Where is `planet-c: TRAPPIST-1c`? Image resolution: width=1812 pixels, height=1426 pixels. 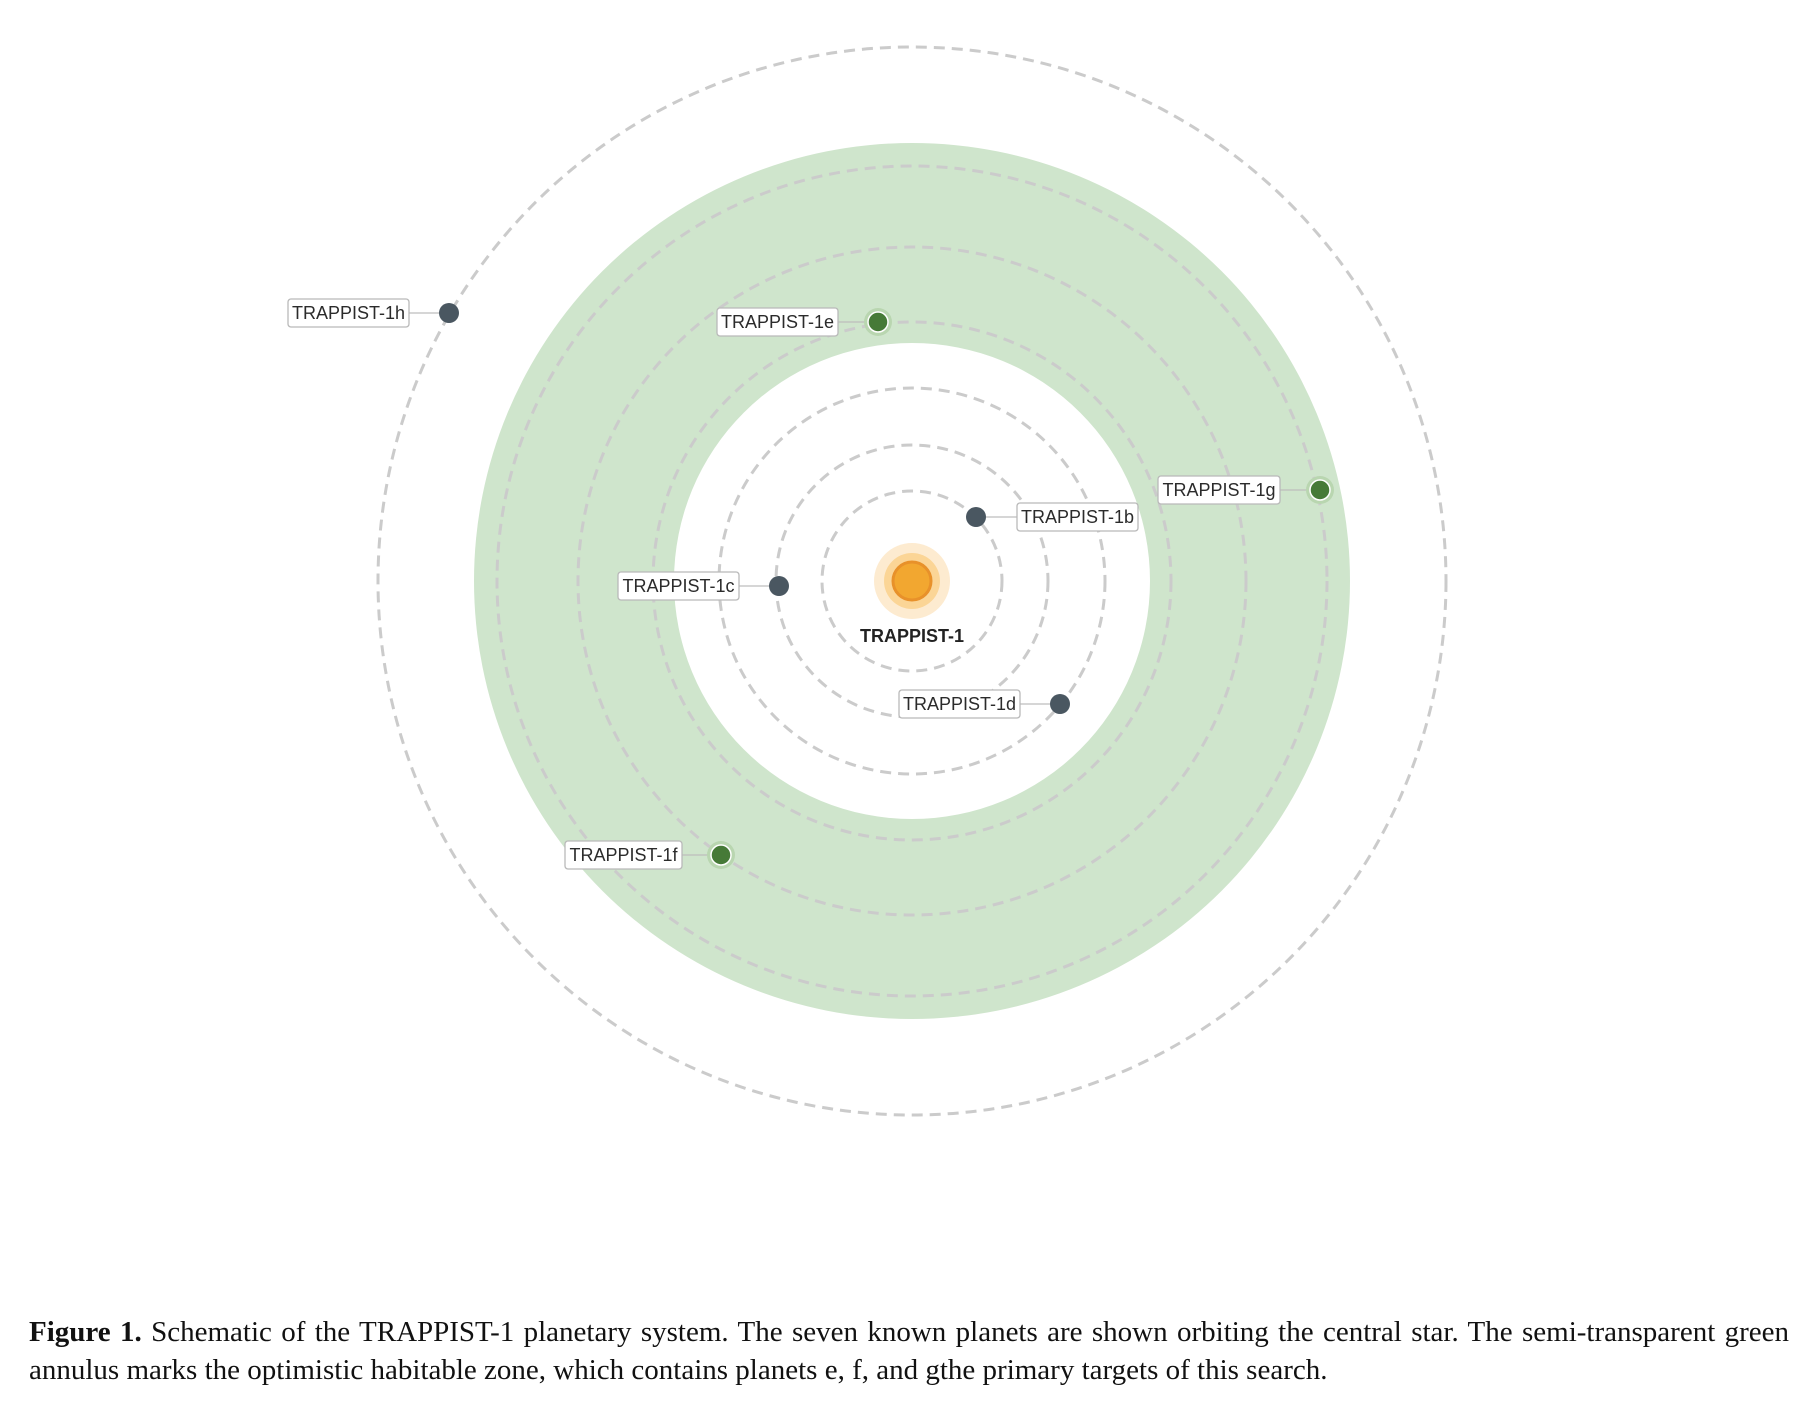 planet-c: TRAPPIST-1c is located at coordinates (703, 586).